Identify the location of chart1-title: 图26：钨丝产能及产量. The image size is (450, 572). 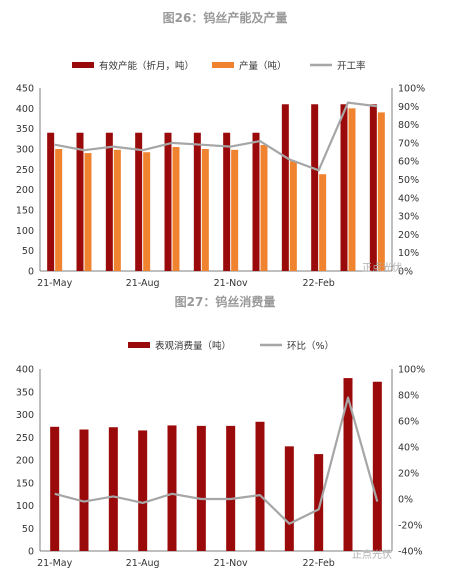
(225, 18).